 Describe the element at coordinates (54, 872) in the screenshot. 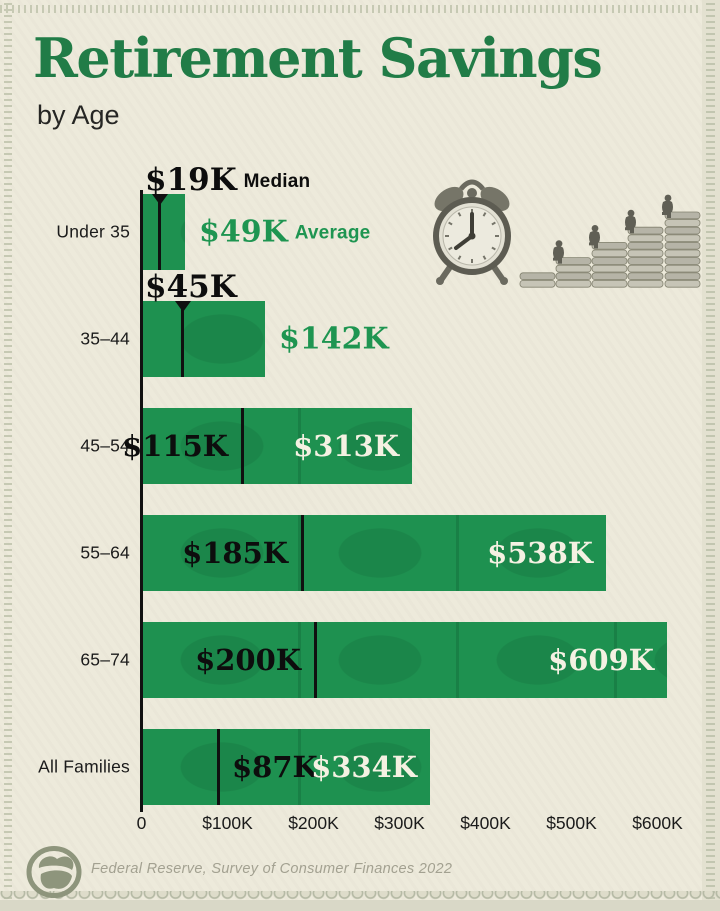

I see `logo` at that location.